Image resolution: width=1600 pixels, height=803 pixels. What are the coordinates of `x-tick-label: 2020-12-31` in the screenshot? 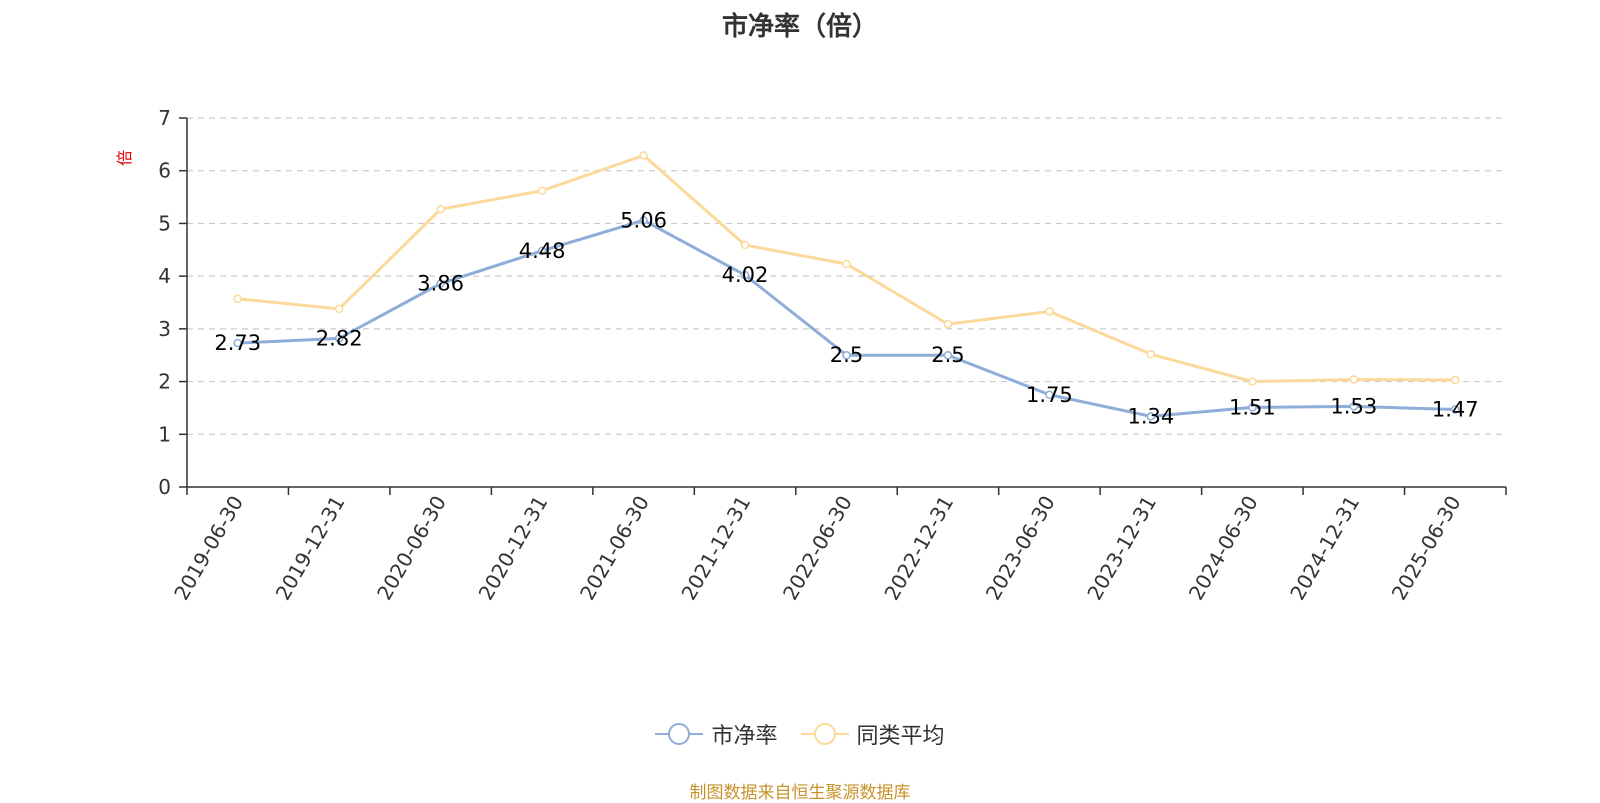 It's located at (513, 548).